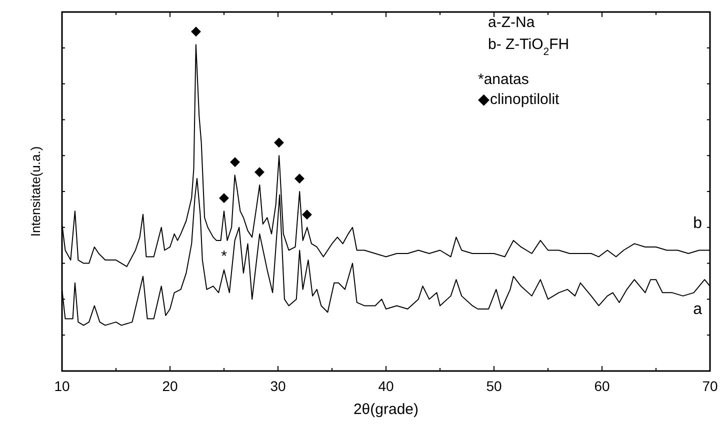 Image resolution: width=723 pixels, height=426 pixels. What do you see at coordinates (697, 223) in the screenshot?
I see `legend-label: b` at bounding box center [697, 223].